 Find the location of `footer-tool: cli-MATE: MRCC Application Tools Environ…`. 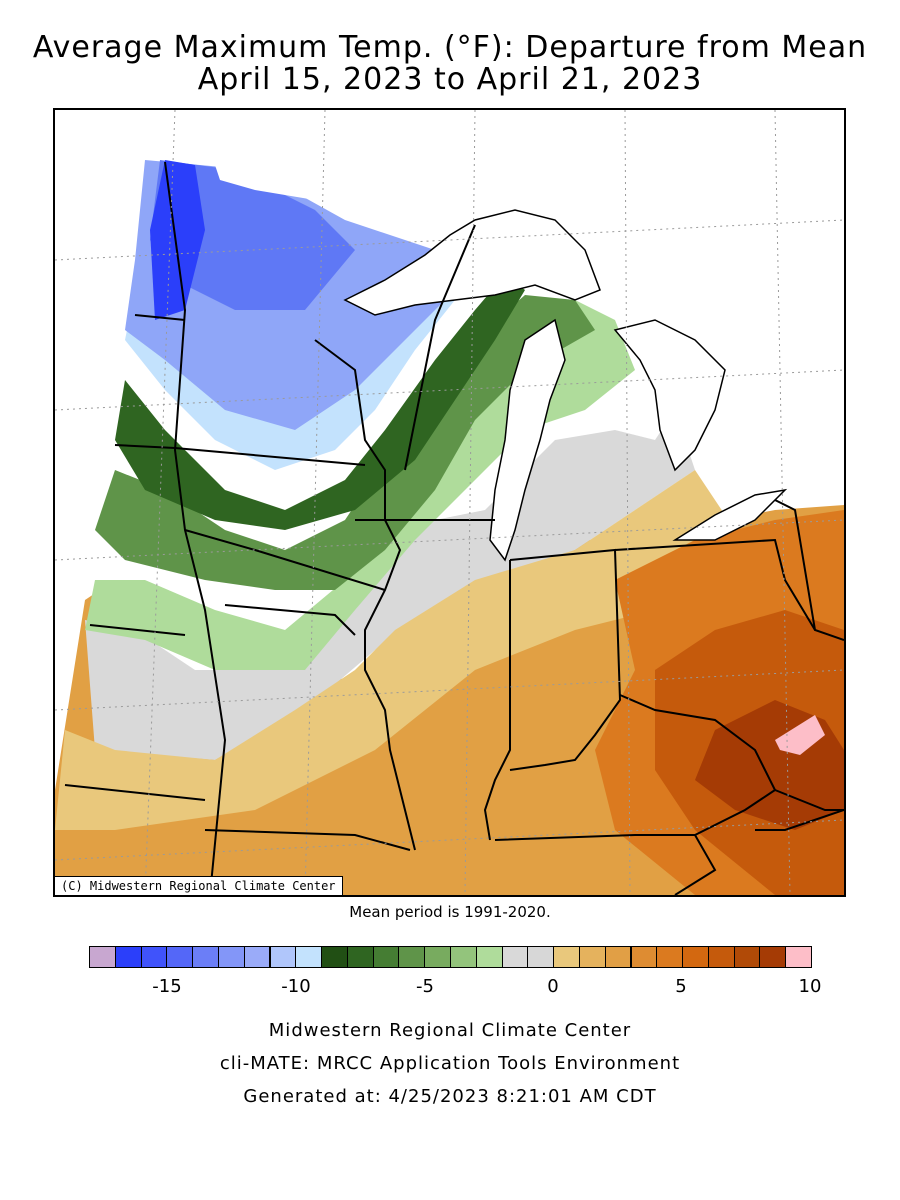

footer-tool: cli-MATE: MRCC Application Tools Environ… is located at coordinates (450, 1063).